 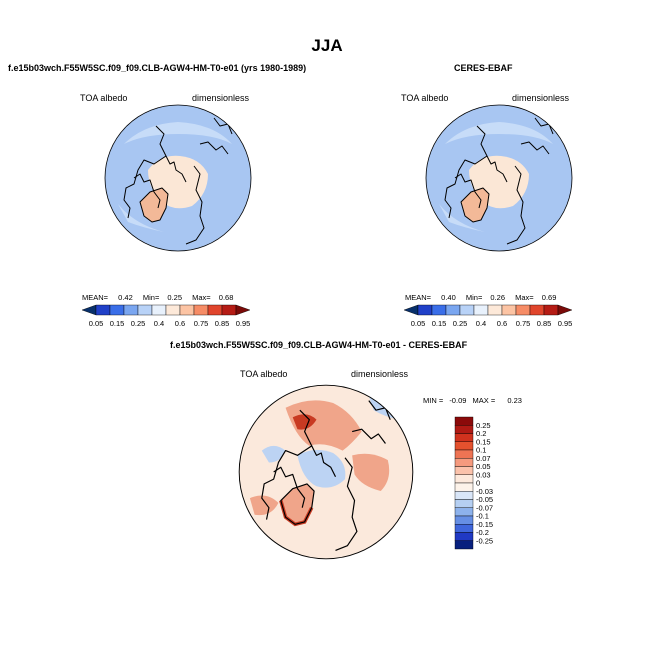 I want to click on panel1-min-label: Min=, so click(x=151, y=297).